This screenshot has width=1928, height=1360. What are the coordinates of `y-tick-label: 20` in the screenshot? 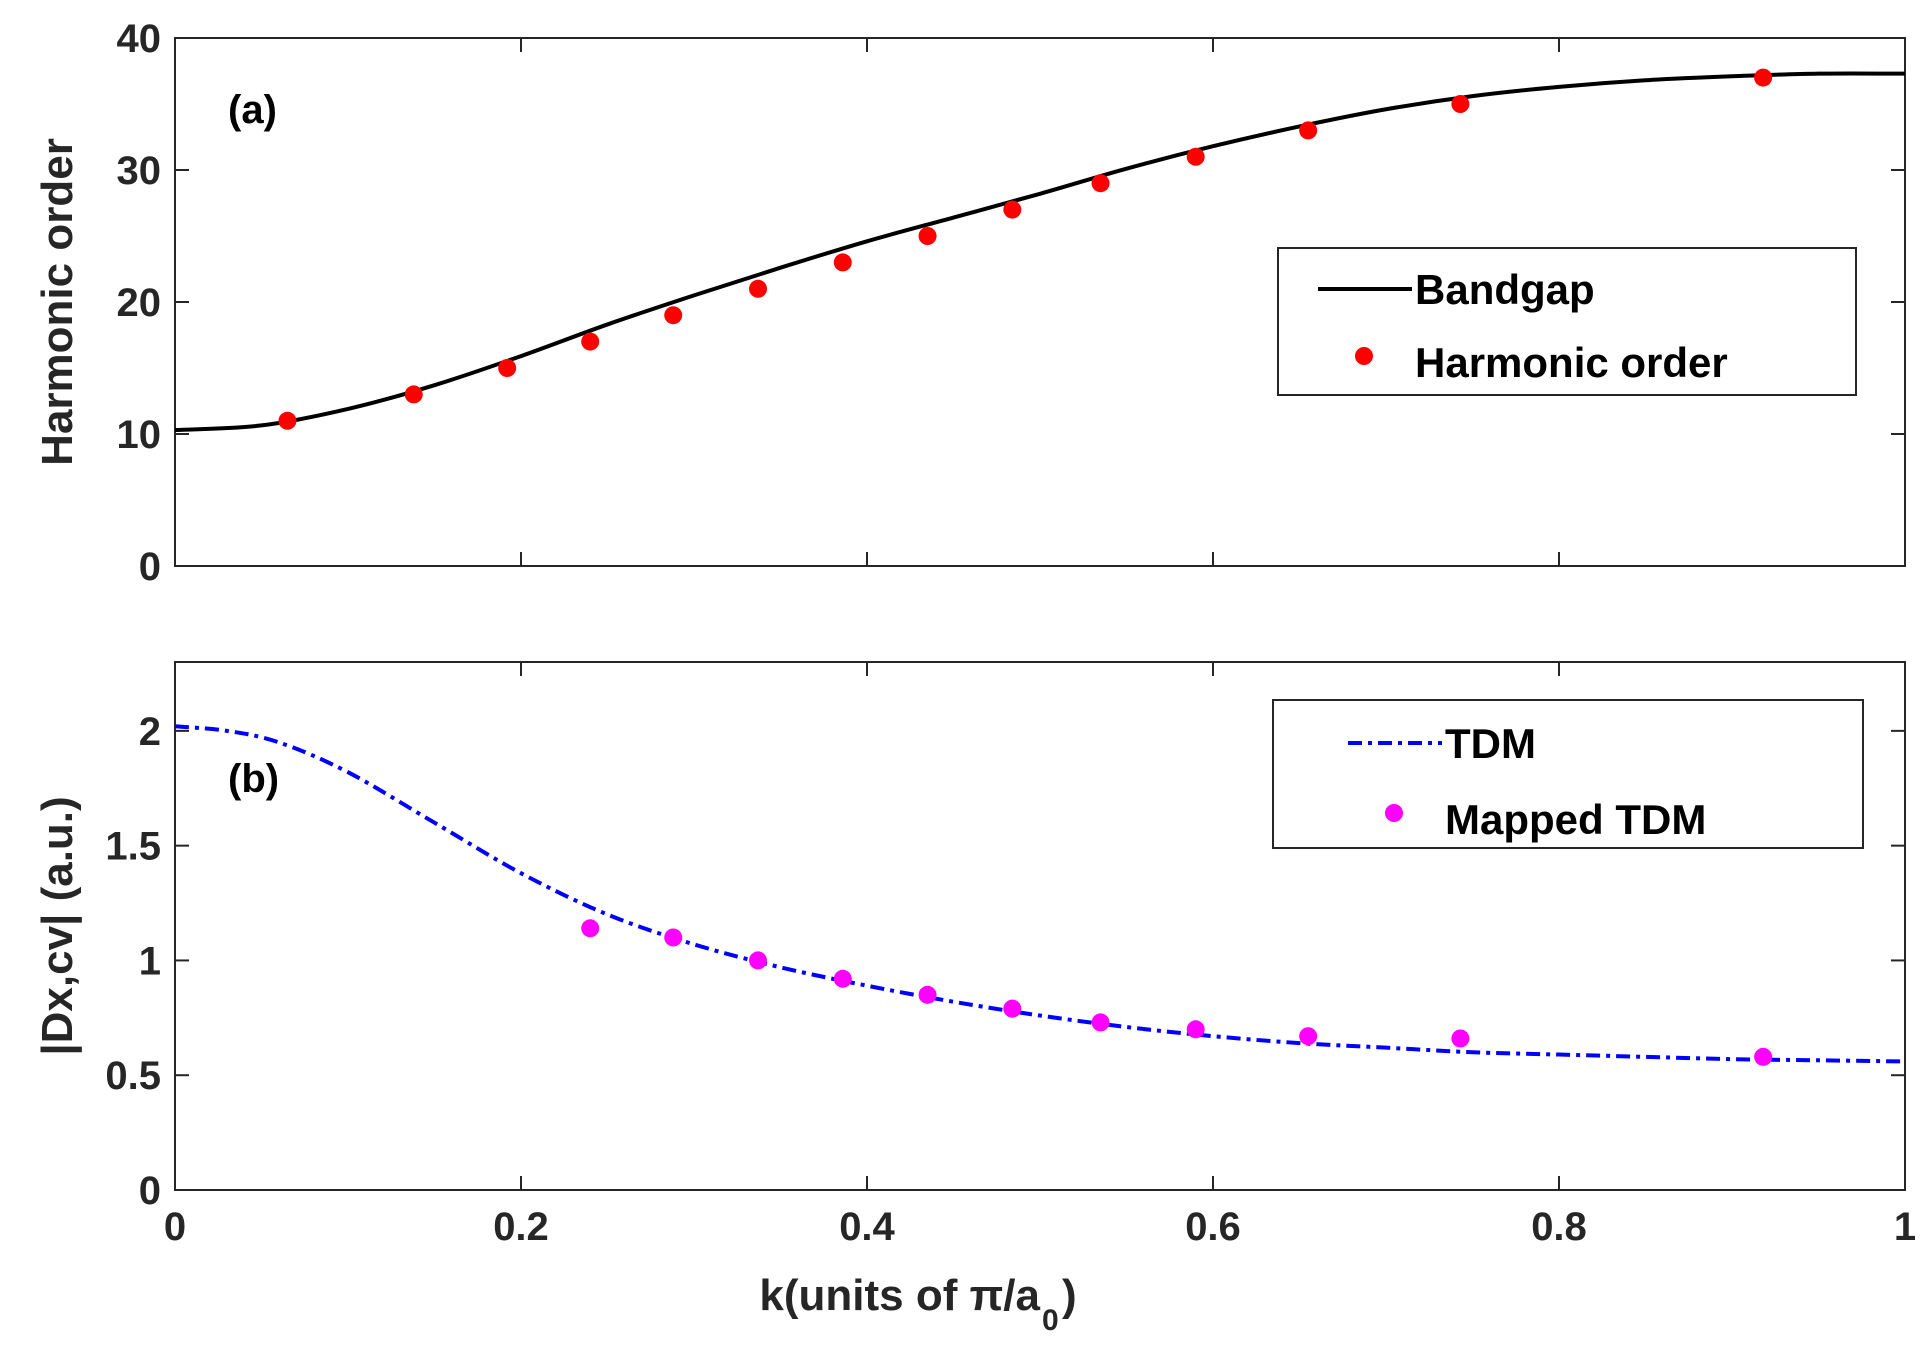 It's located at (139, 303).